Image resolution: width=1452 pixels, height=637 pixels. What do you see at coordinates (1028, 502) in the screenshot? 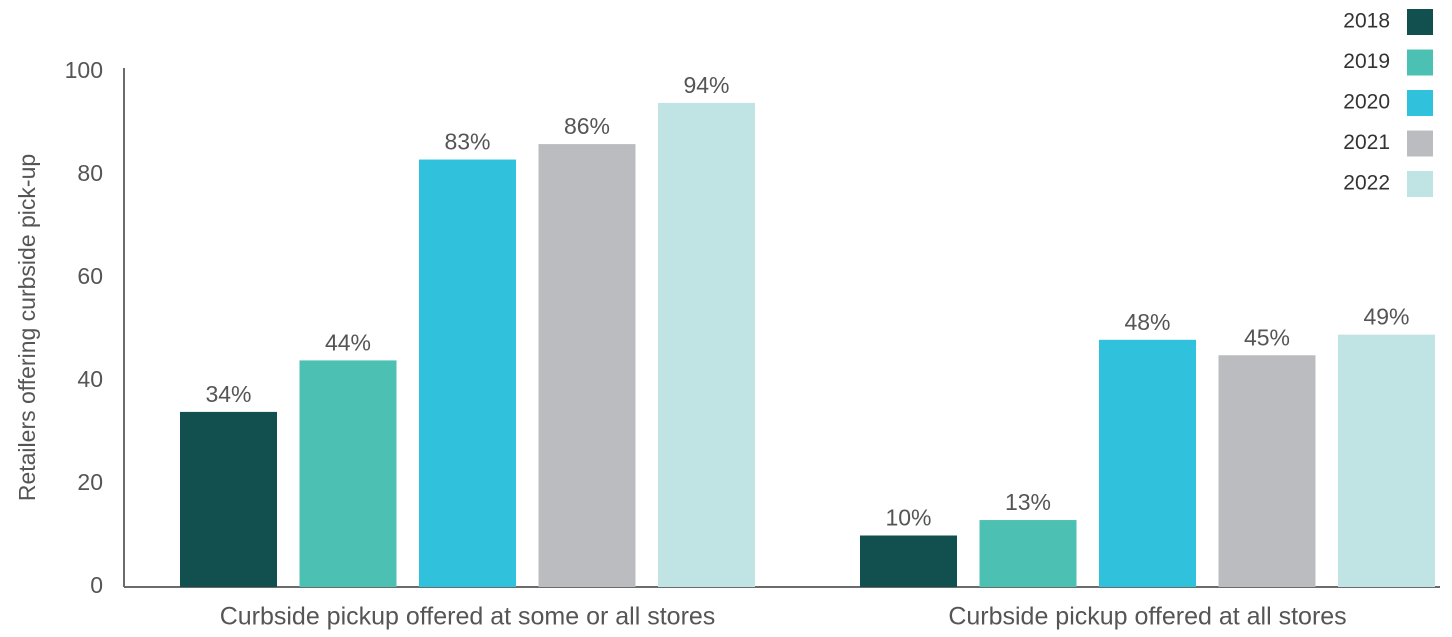
I see `bar-value-label: 13%` at bounding box center [1028, 502].